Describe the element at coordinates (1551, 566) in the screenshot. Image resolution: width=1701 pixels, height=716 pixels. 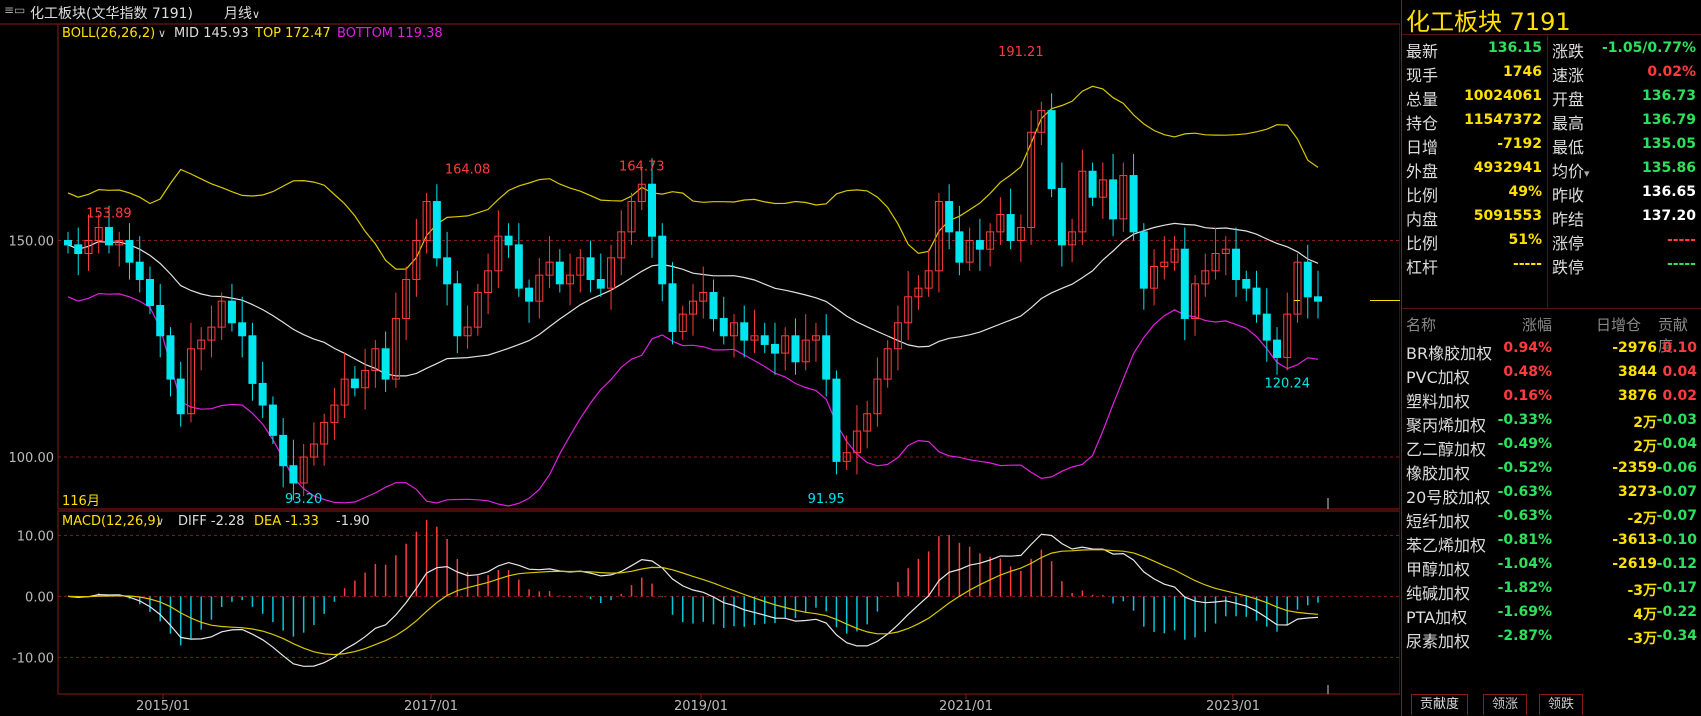
I see `table-row: 甲醇加权 -1.04% -2619 -0.12` at that location.